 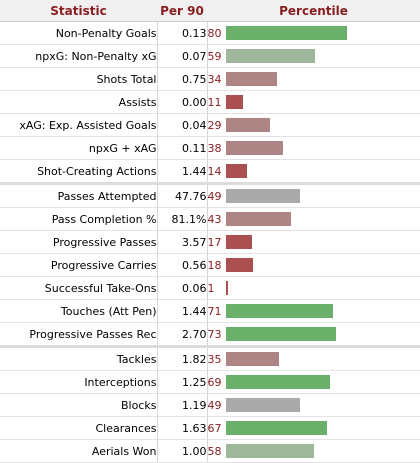 I want to click on stat-label: npxG + xAG, so click(x=79, y=148).